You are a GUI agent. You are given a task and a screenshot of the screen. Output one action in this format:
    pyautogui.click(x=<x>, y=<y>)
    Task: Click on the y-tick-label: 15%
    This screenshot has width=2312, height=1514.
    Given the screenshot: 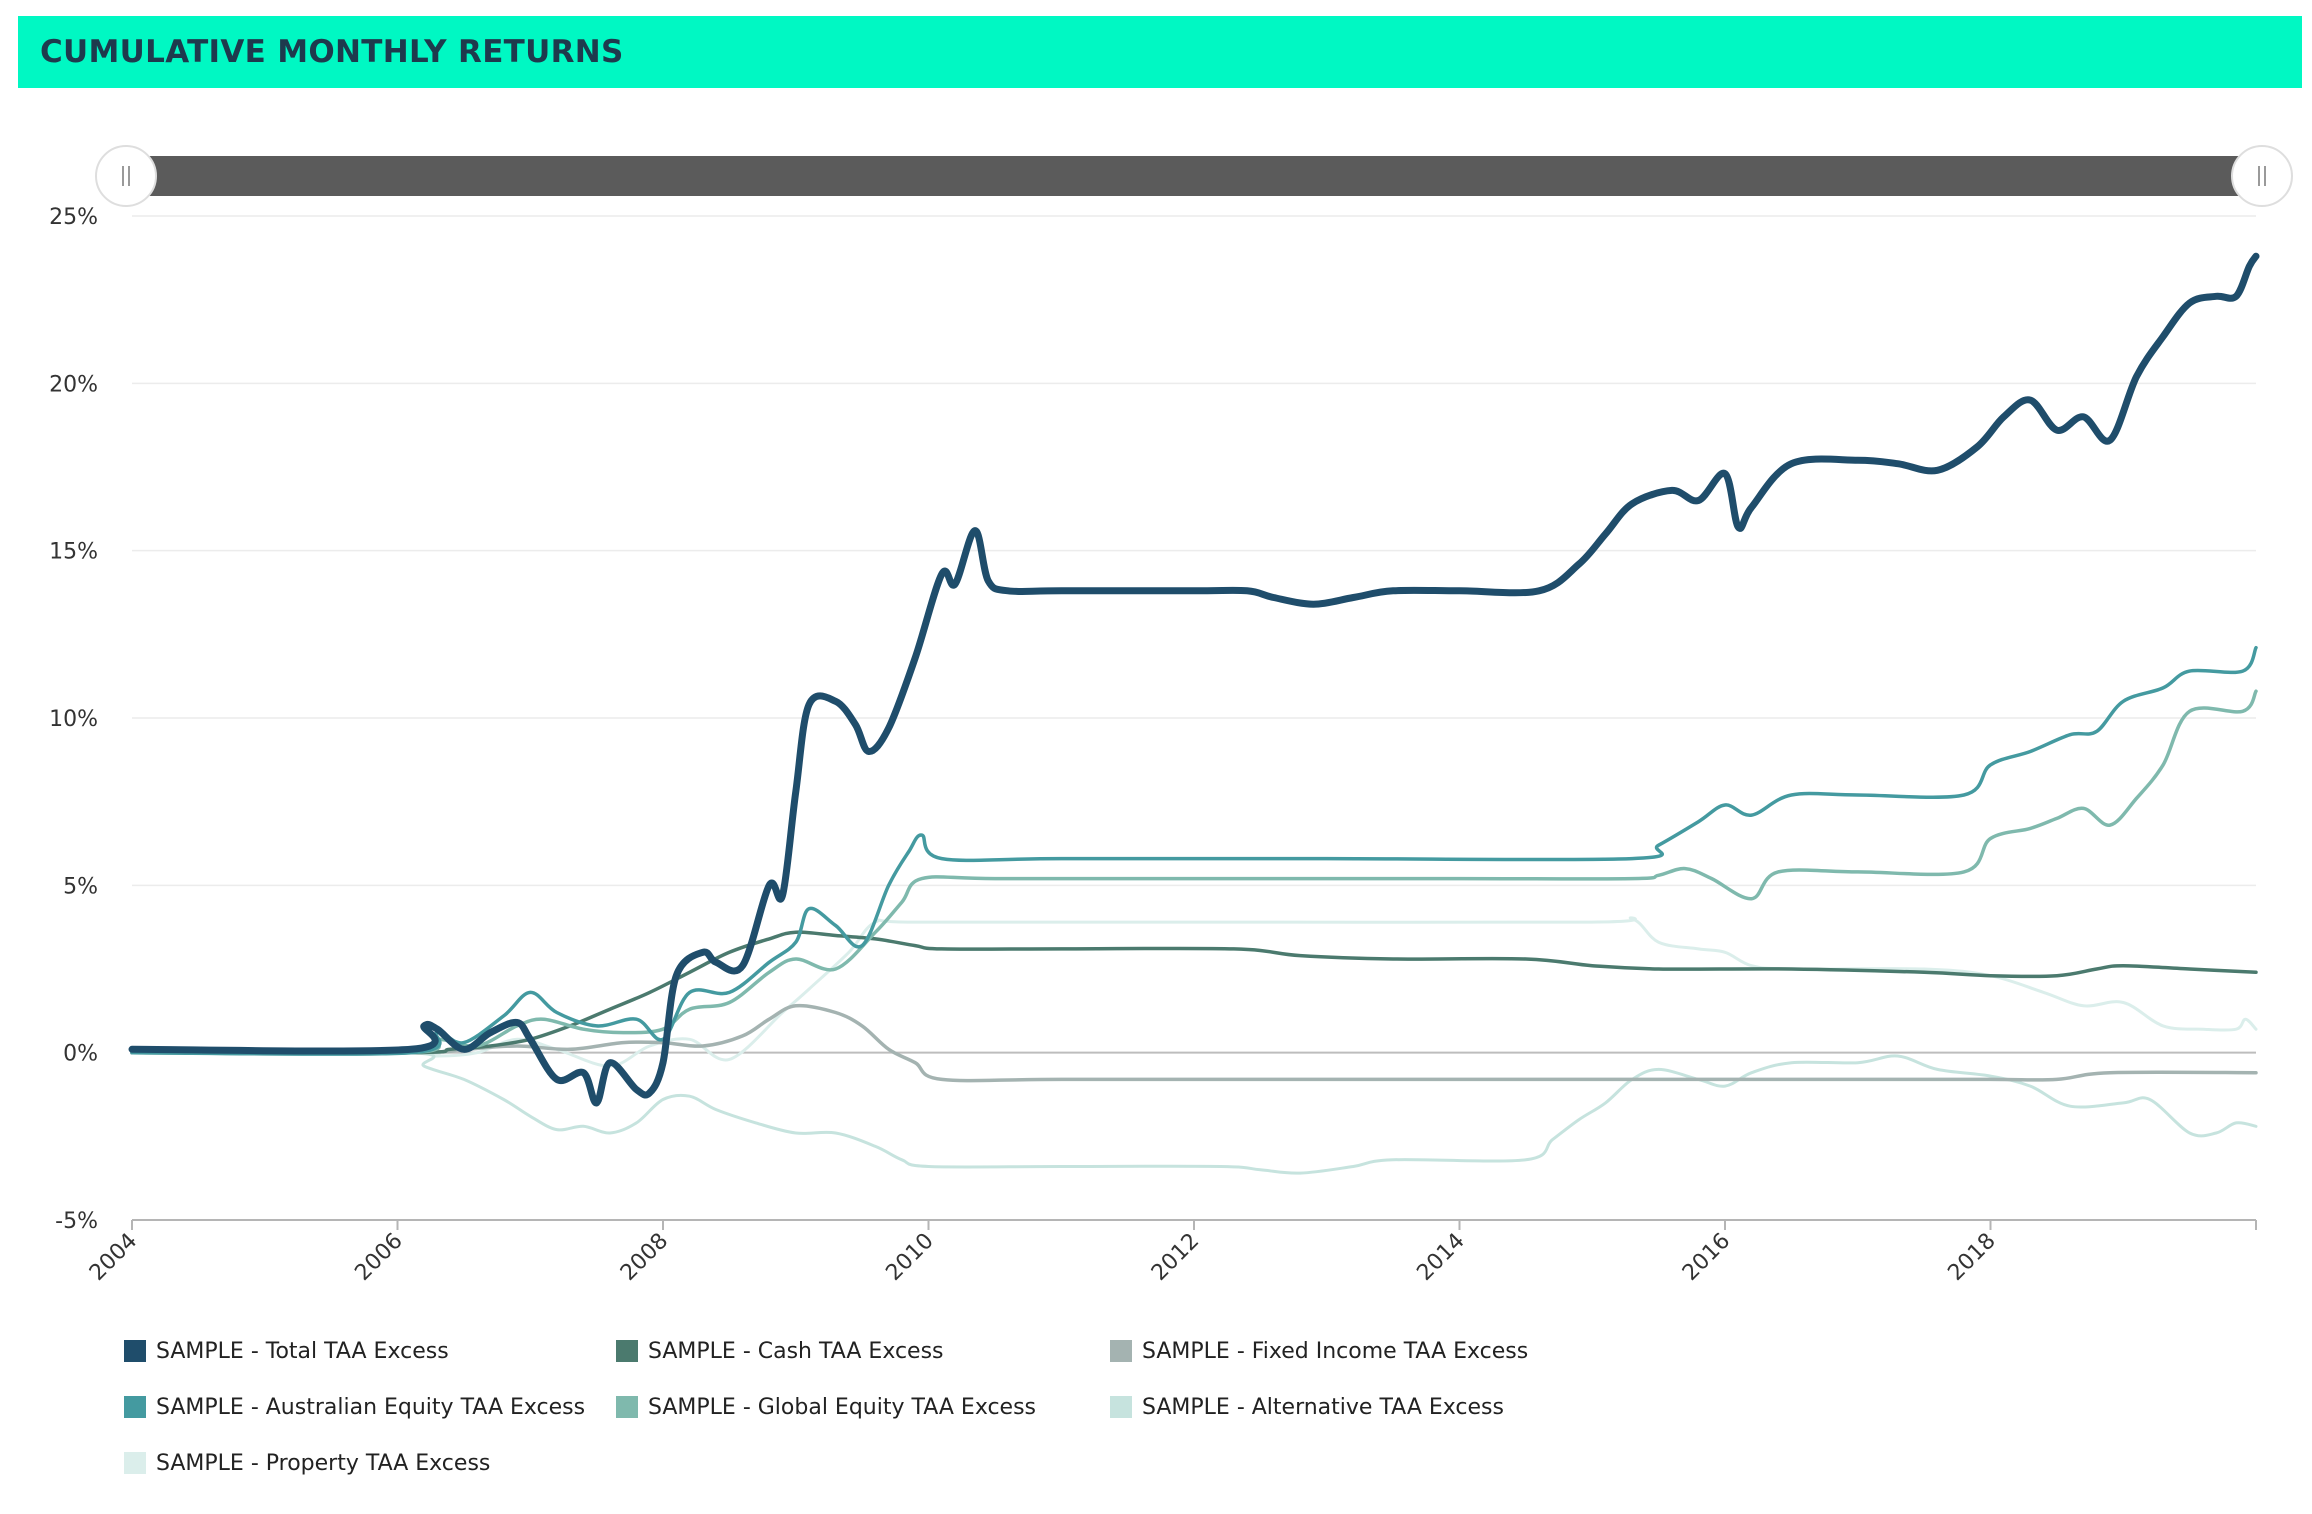 What is the action you would take?
    pyautogui.click(x=73, y=552)
    